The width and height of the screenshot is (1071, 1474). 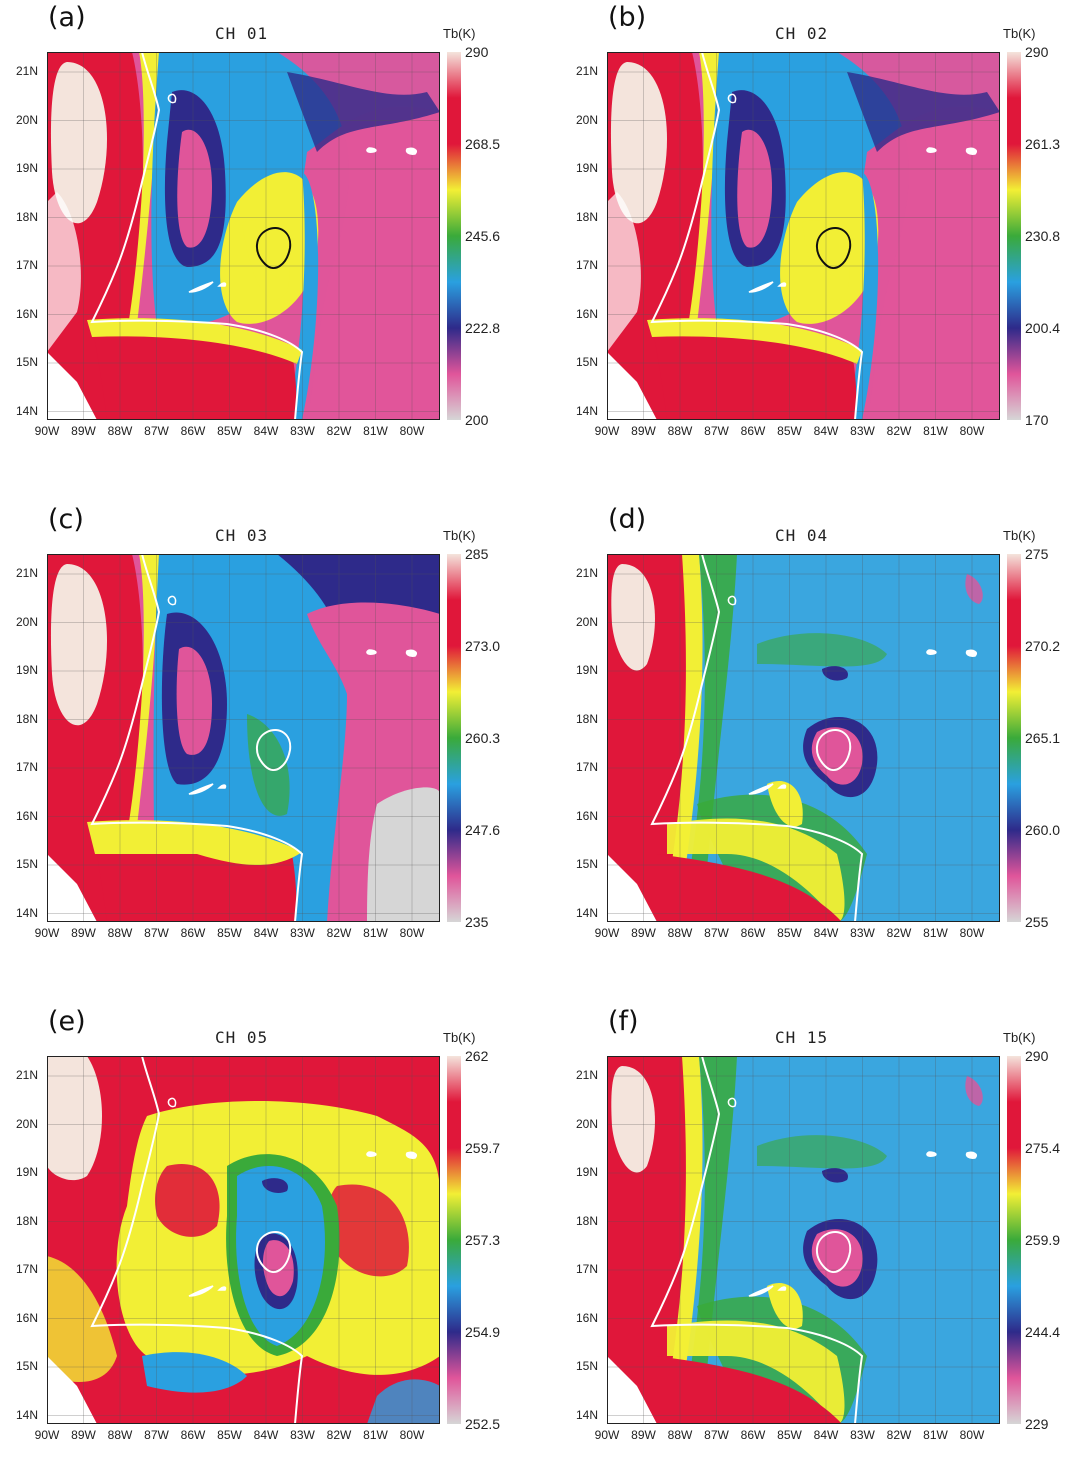 I want to click on colorbar-value: 268.5, so click(x=483, y=144).